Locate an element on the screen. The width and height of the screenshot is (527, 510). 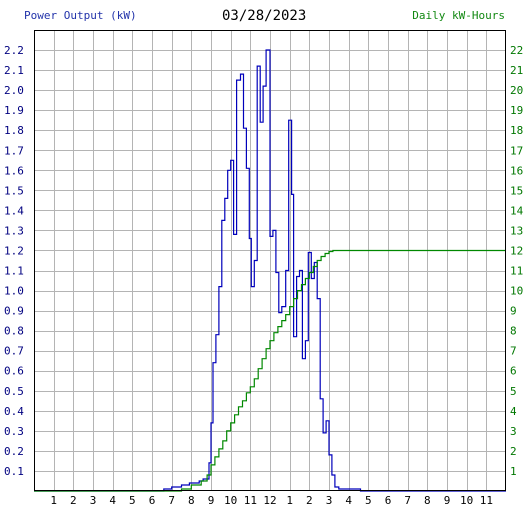
x-tick-label: 12 is located at coordinates (269, 500).